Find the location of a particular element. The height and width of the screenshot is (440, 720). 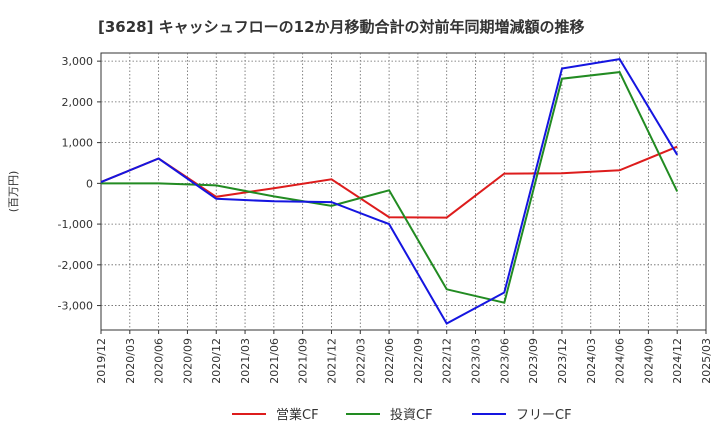

legend-label-2: フリーCF is located at coordinates (544, 415).